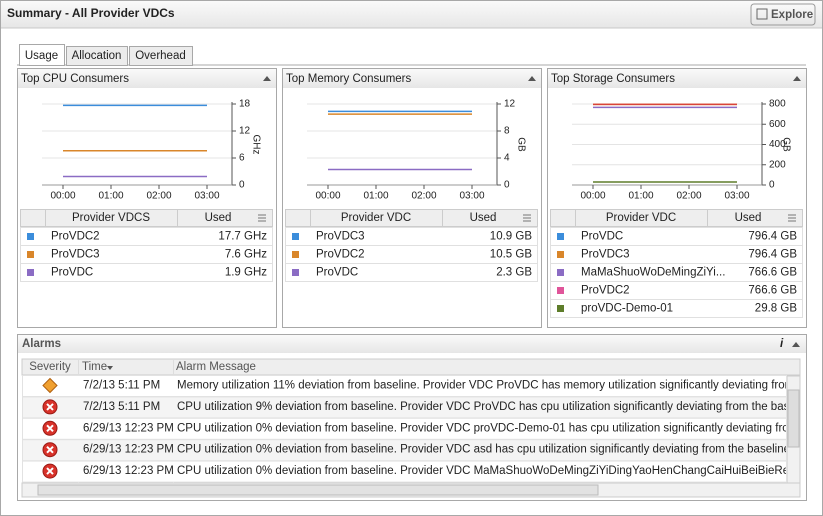 The width and height of the screenshot is (823, 516). I want to click on tab-label: Overhead, so click(160, 56).